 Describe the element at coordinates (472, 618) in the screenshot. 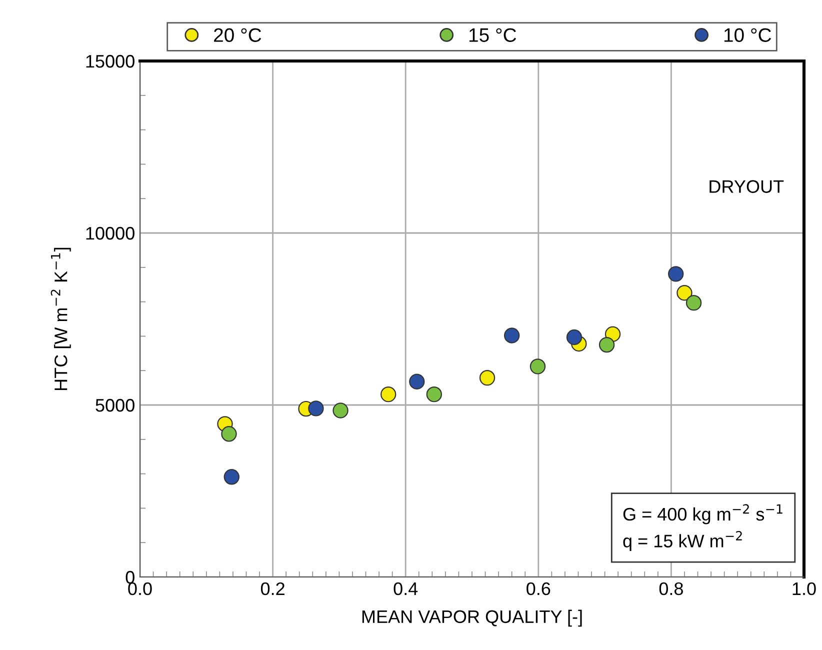

I see `x-axis-title: MEAN VAPOR QUALITY [-]` at that location.